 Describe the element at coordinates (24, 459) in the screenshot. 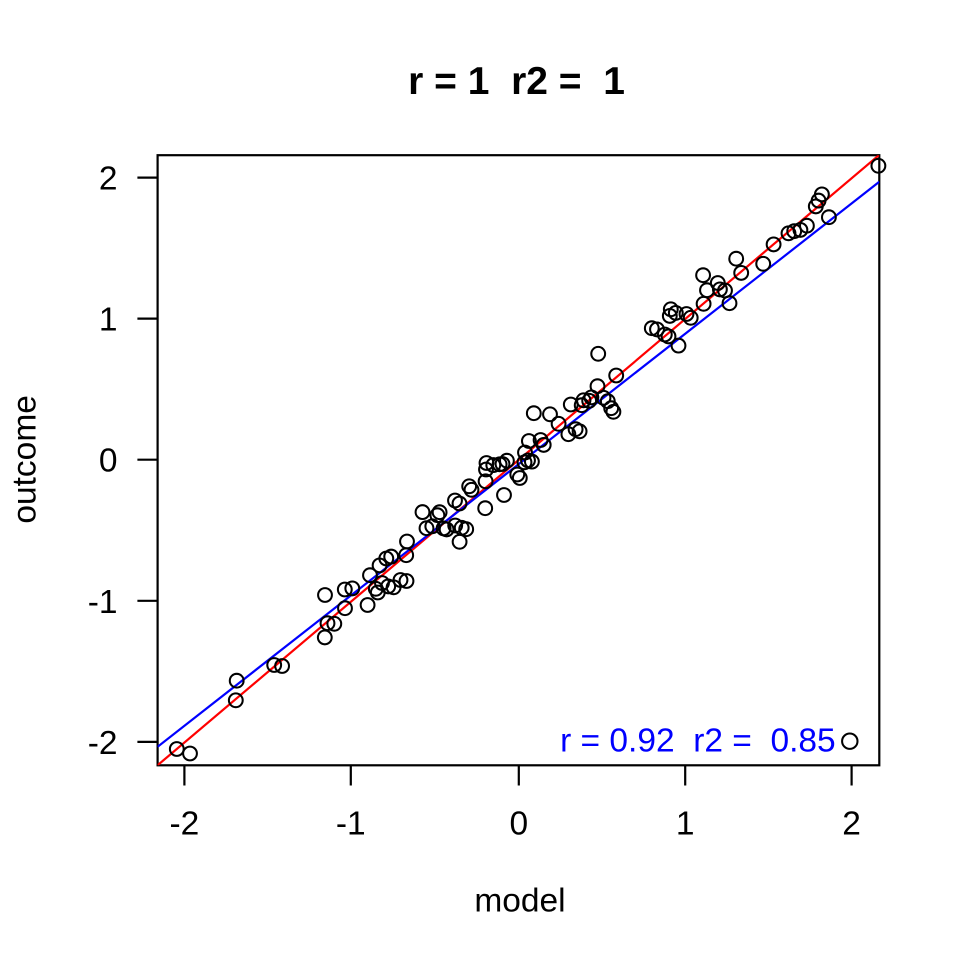

I see `svg-text: outcome` at that location.